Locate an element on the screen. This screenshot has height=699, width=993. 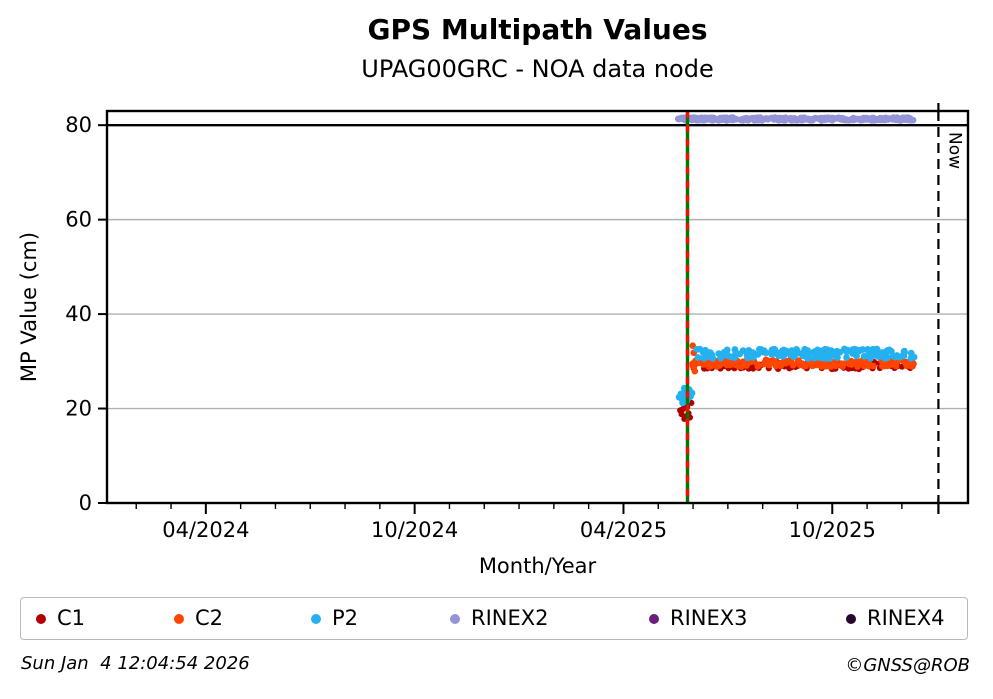
legend-item-rinex3: RINEX3 is located at coordinates (698, 618).